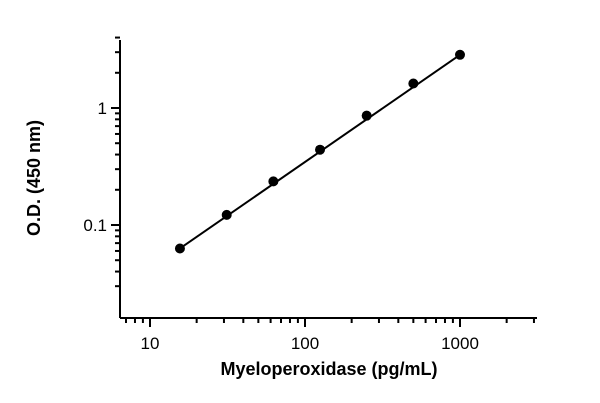 This screenshot has width=600, height=403. What do you see at coordinates (102, 108) in the screenshot?
I see `y-tick-label: 1` at bounding box center [102, 108].